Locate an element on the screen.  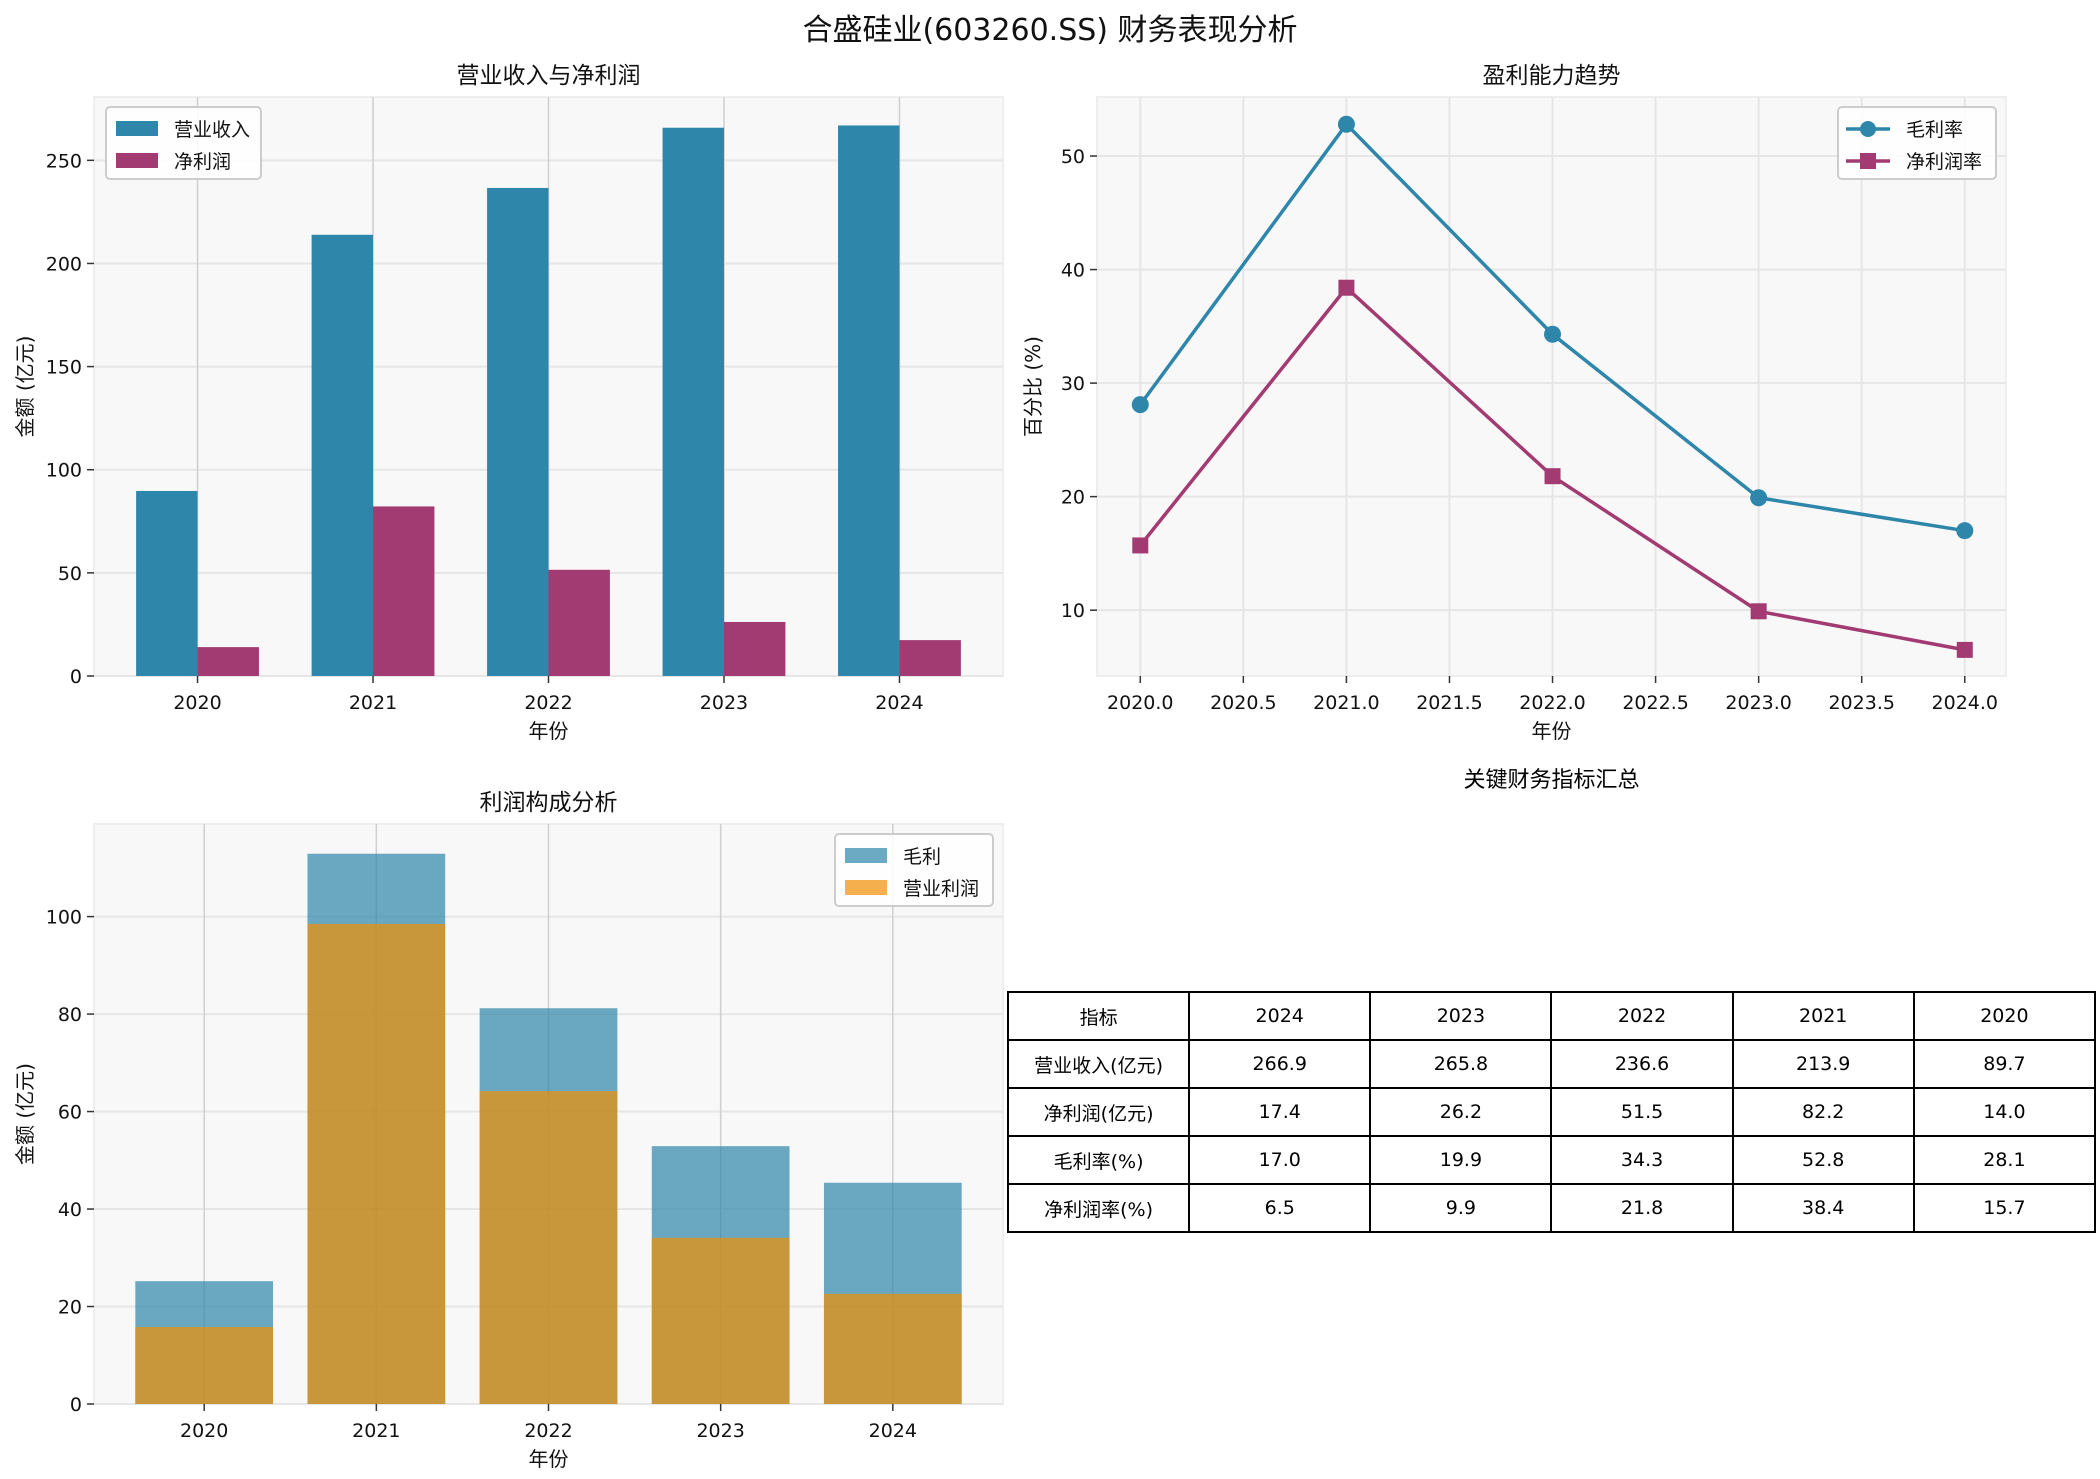
bar-net-profit-2023 is located at coordinates (754, 648).